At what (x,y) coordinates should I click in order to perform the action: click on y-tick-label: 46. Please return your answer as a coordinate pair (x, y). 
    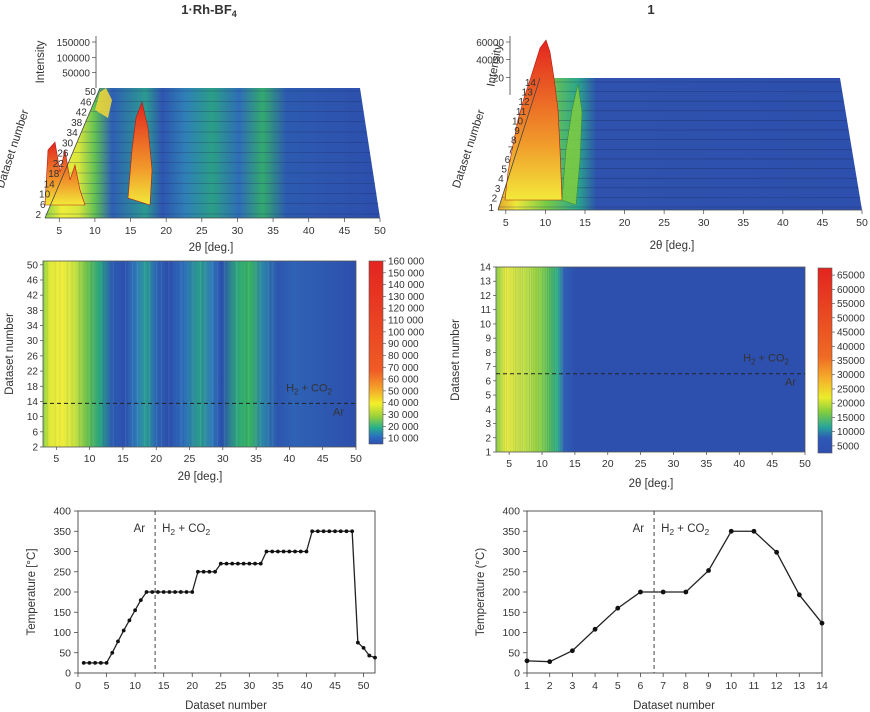
    Looking at the image, I should click on (86, 102).